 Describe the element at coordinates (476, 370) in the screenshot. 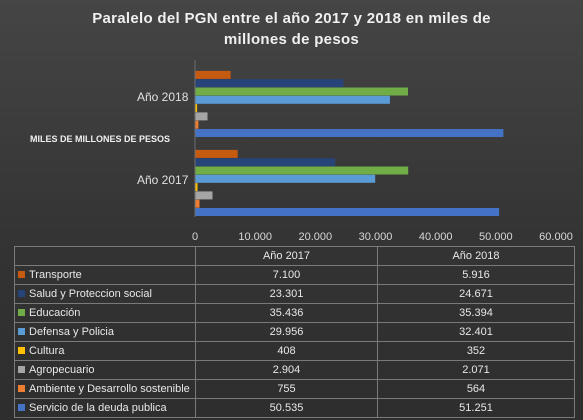

I see `cell-value-2018: 2.071` at that location.